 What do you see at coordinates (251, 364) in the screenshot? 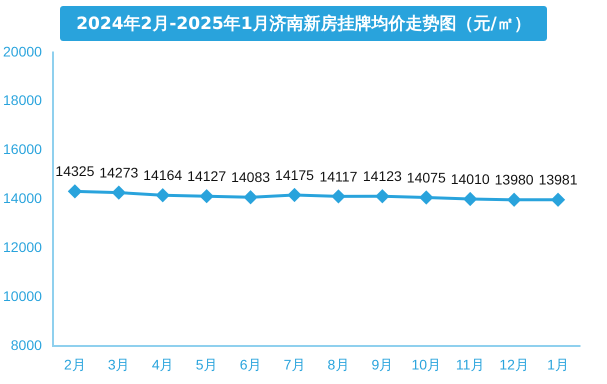
I see `x-tick-label: 6月` at bounding box center [251, 364].